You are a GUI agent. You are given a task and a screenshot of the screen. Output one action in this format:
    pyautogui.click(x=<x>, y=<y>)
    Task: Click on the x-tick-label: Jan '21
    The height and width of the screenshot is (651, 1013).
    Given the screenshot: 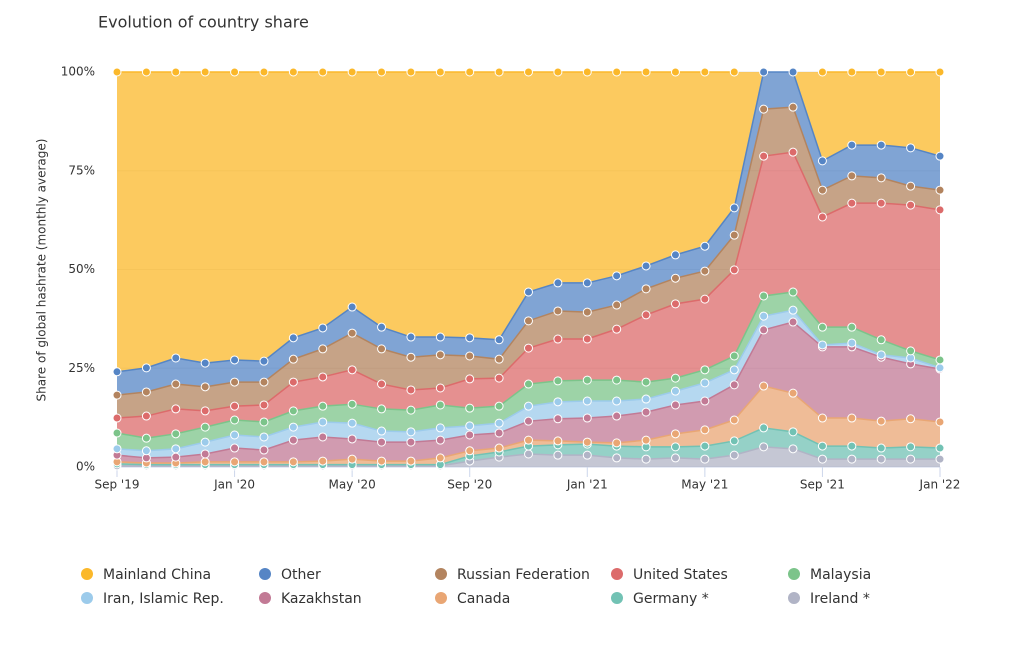 What is the action you would take?
    pyautogui.click(x=587, y=485)
    